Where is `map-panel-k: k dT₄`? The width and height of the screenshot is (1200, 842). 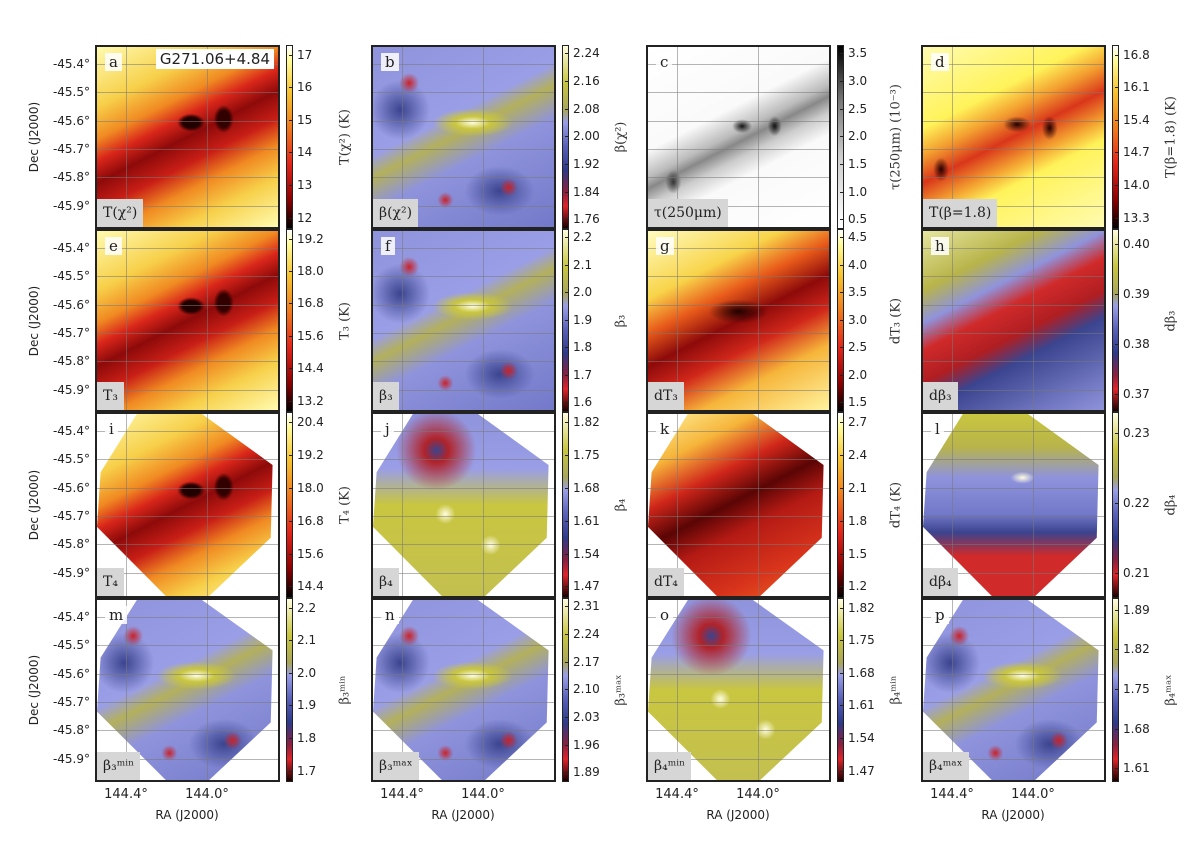
map-panel-k: k dT₄ is located at coordinates (738, 505).